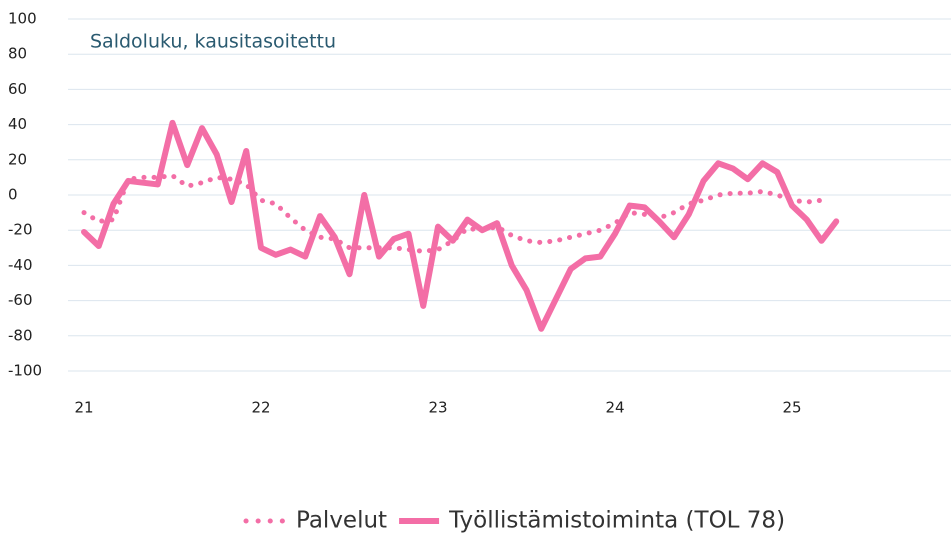 The height and width of the screenshot is (541, 951). I want to click on y-tick-label: 100, so click(22, 19).